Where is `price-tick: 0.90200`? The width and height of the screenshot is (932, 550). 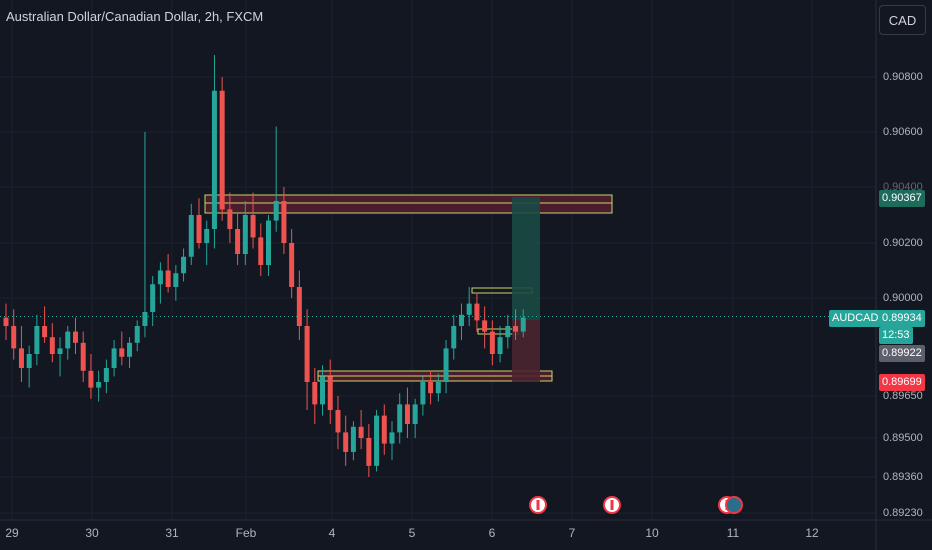
price-tick: 0.90200 is located at coordinates (903, 243).